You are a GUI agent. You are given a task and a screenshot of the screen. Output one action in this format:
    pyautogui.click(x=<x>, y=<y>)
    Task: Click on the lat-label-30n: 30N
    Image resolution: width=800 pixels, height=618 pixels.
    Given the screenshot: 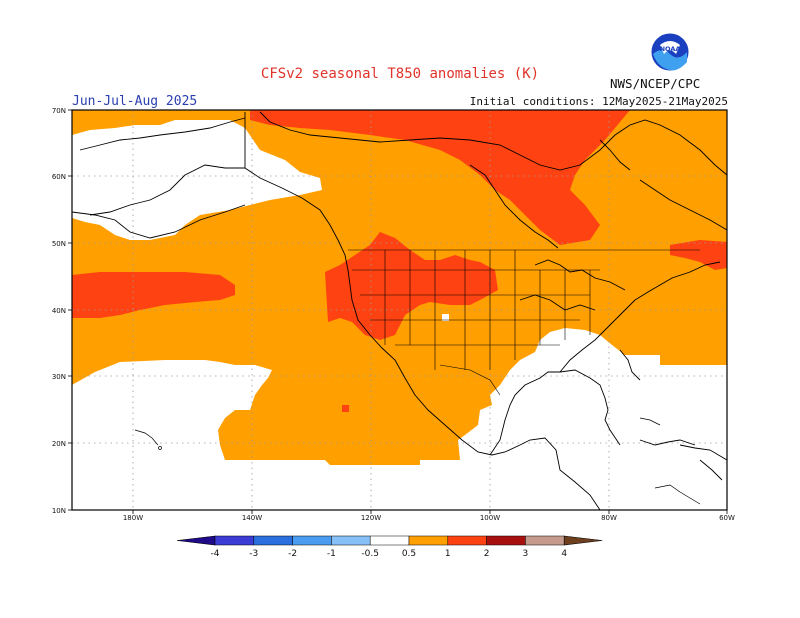 What is the action you would take?
    pyautogui.click(x=59, y=377)
    